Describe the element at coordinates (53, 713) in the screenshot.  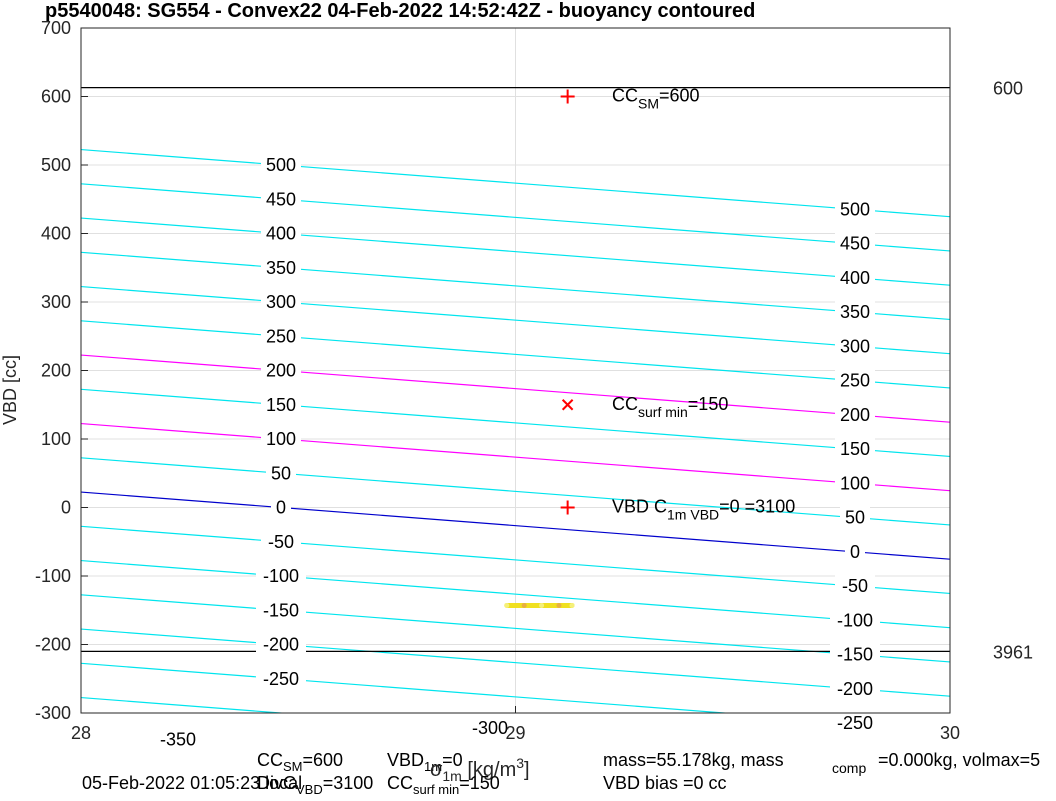
I see `y-tick-label: -300` at that location.